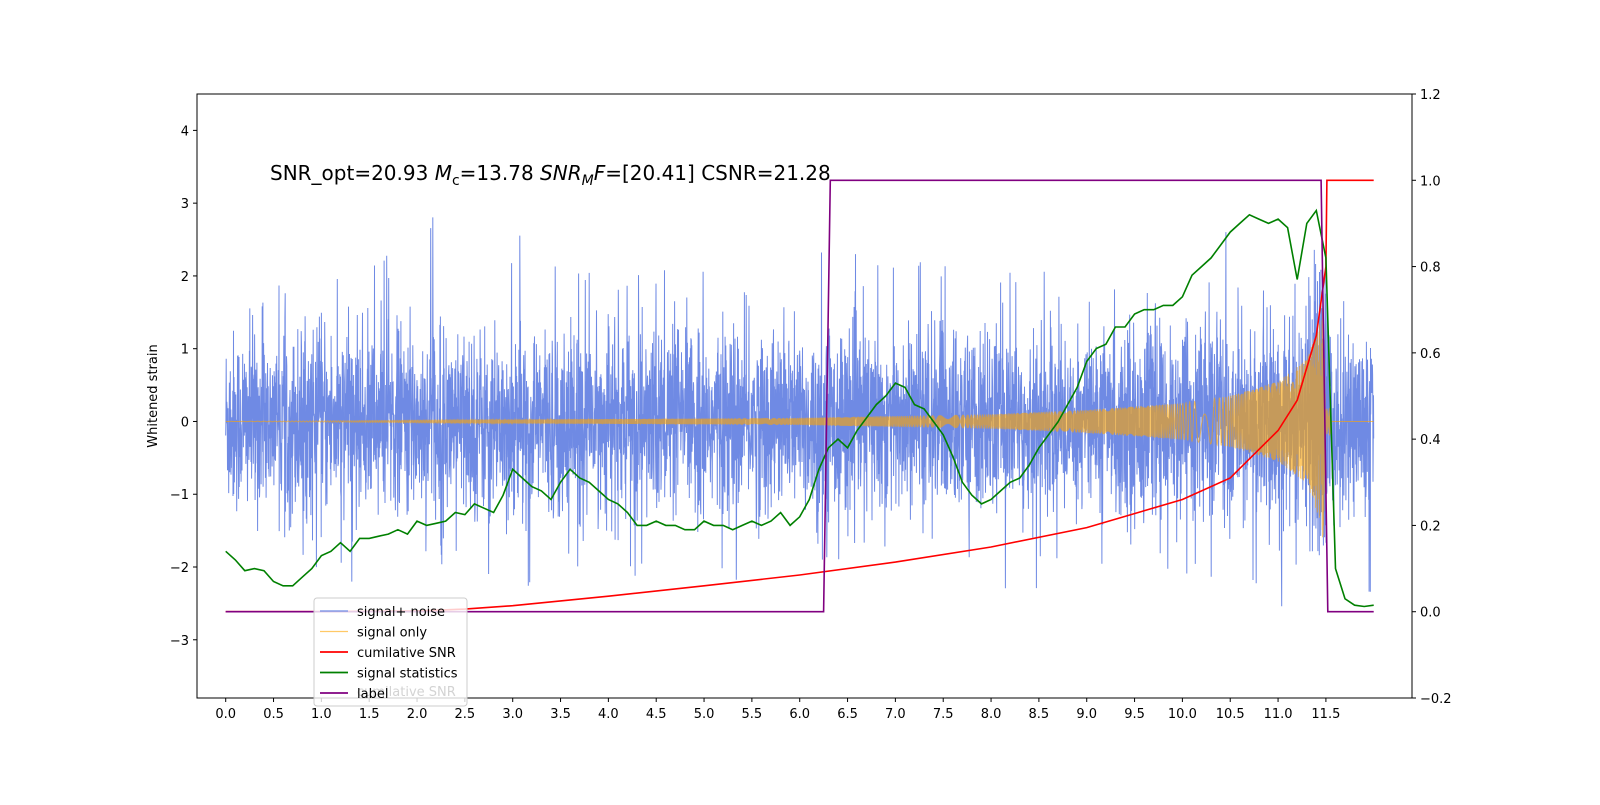  Describe the element at coordinates (1086, 714) in the screenshot. I see `x-tick-label: 9.0` at that location.